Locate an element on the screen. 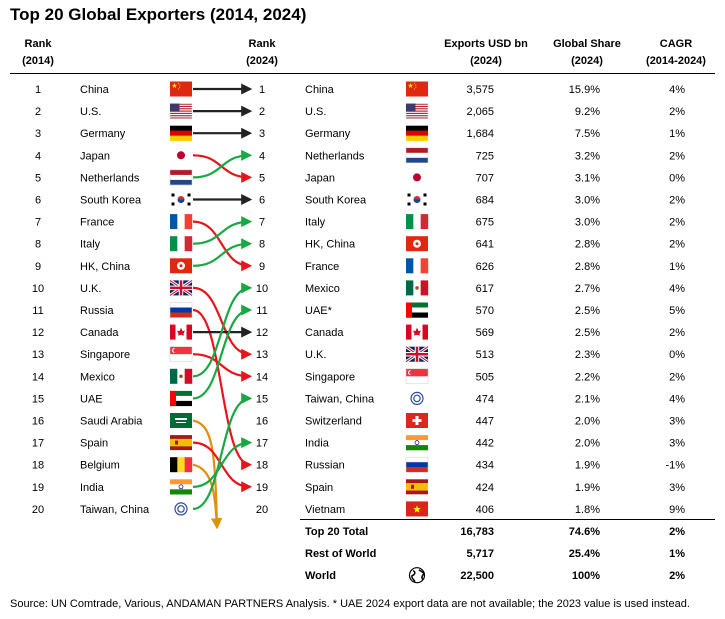  header-cagr: CAGR (2014-2024) is located at coordinates (676, 53).